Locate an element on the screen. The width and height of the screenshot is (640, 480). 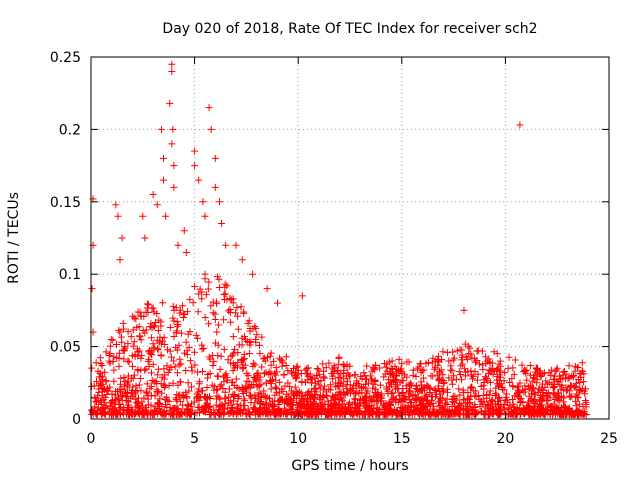
x-axis-label: GPS time / hours is located at coordinates (349, 466).